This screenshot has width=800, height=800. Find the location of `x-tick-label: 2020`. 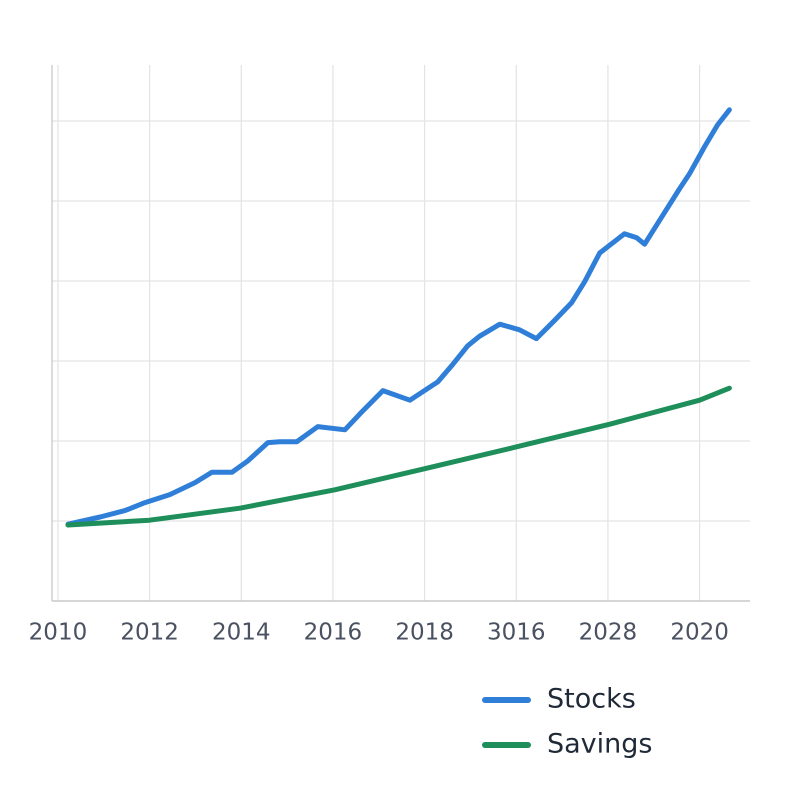

x-tick-label: 2020 is located at coordinates (699, 633).